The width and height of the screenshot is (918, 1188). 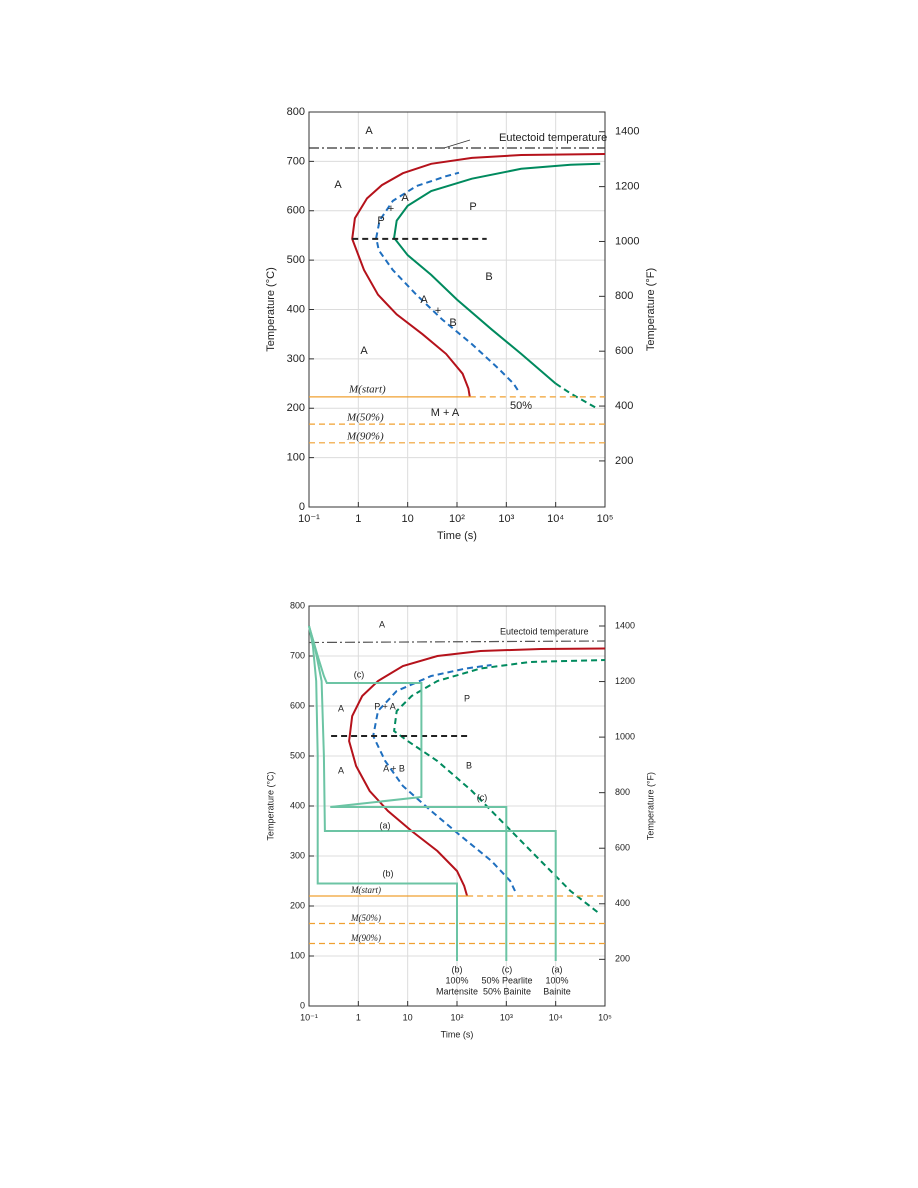 What do you see at coordinates (385, 706) in the screenshot?
I see `annotation: P + A` at bounding box center [385, 706].